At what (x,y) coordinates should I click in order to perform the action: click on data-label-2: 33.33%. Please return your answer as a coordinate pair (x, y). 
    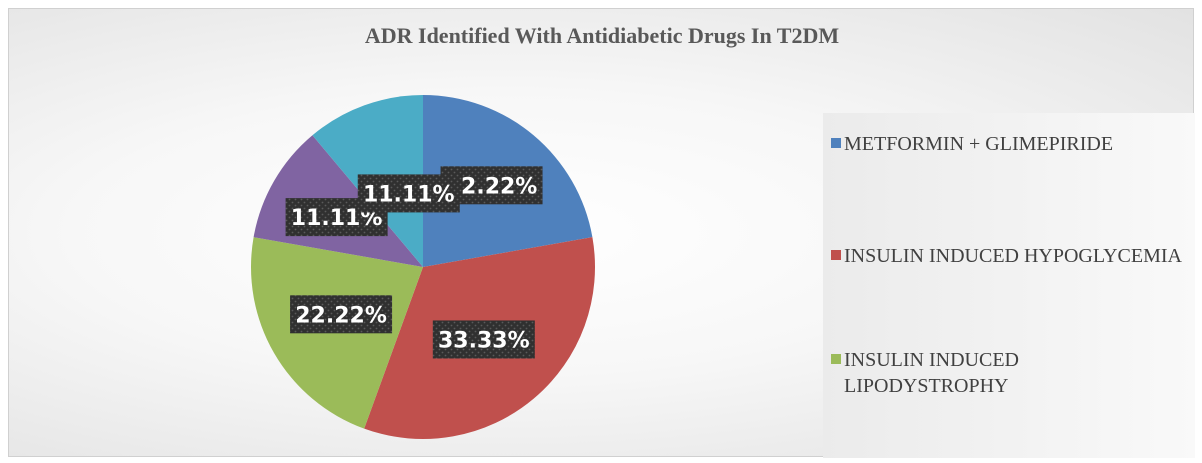
    Looking at the image, I should click on (483, 339).